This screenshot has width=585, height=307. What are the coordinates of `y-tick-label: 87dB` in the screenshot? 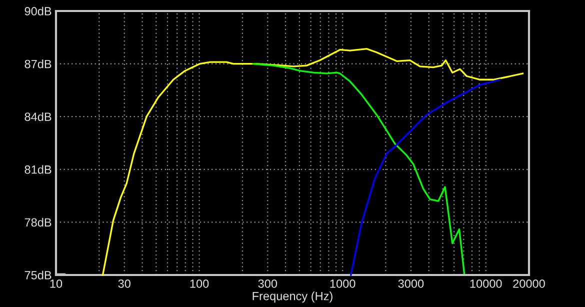 It's located at (38, 64).